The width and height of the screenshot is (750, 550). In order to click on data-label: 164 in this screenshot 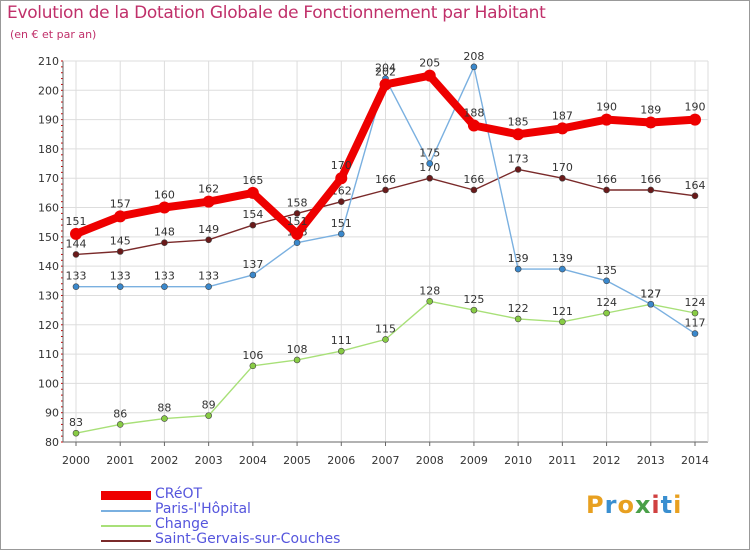, I will do `click(695, 185)`.